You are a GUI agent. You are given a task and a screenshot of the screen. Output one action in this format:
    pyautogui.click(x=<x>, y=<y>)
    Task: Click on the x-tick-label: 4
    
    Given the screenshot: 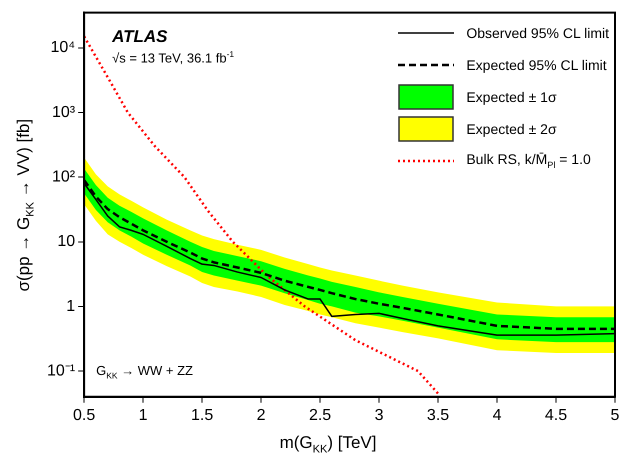 What is the action you would take?
    pyautogui.click(x=497, y=415)
    